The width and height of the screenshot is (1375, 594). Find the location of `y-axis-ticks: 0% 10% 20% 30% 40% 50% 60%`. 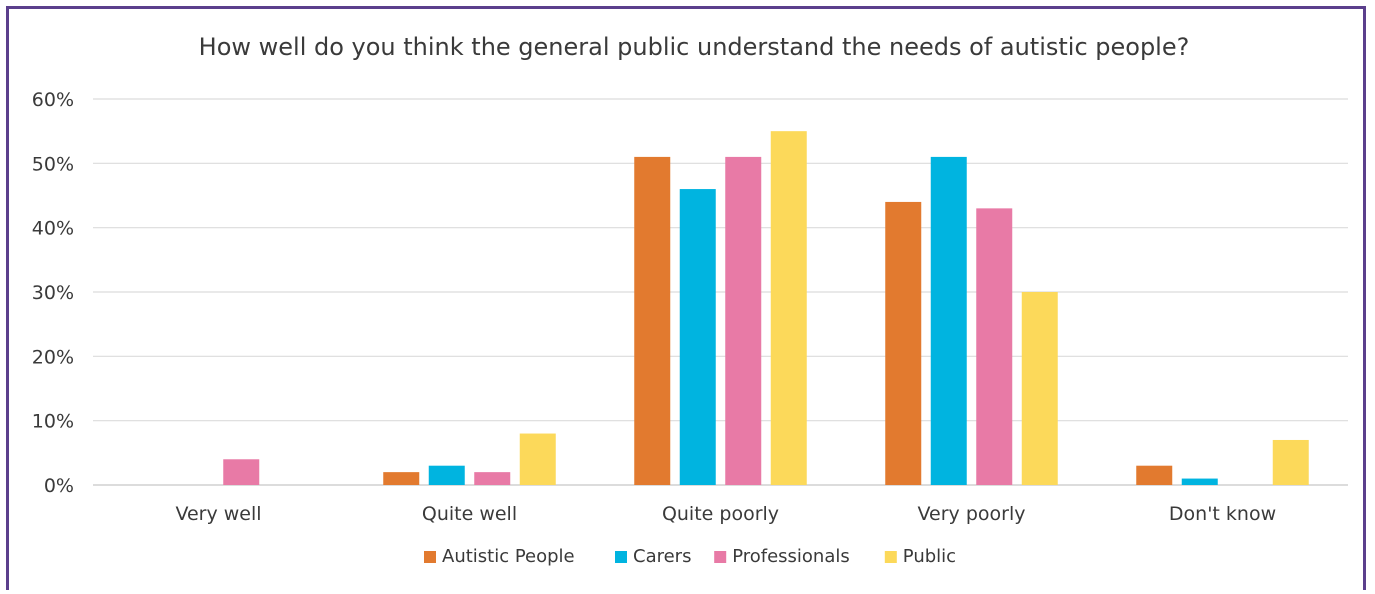

y-axis-ticks: 0% 10% 20% 30% 40% 50% 60% is located at coordinates (53, 293).